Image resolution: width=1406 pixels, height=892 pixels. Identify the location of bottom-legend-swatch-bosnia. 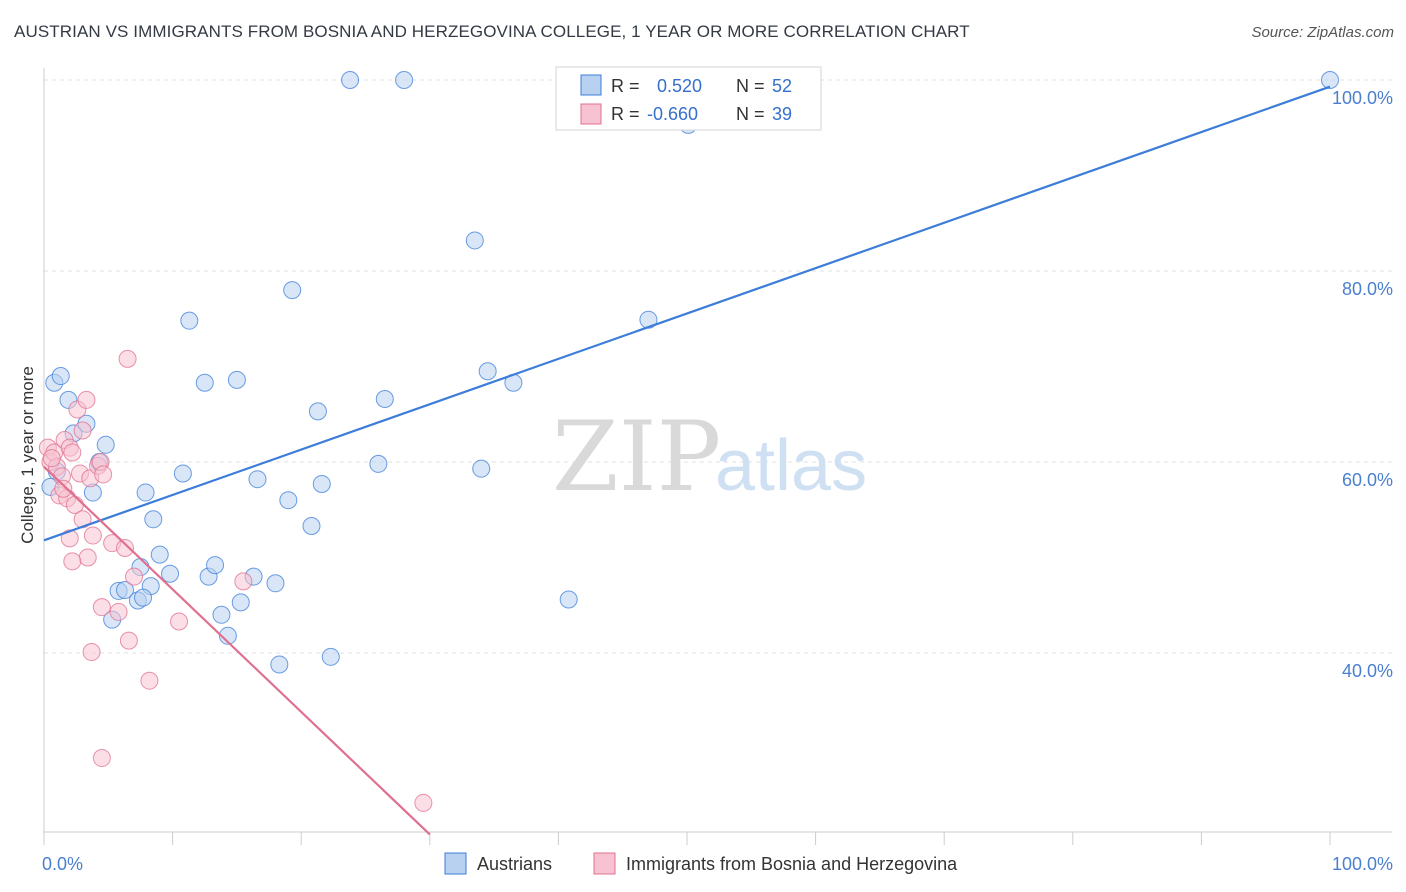
(604, 863).